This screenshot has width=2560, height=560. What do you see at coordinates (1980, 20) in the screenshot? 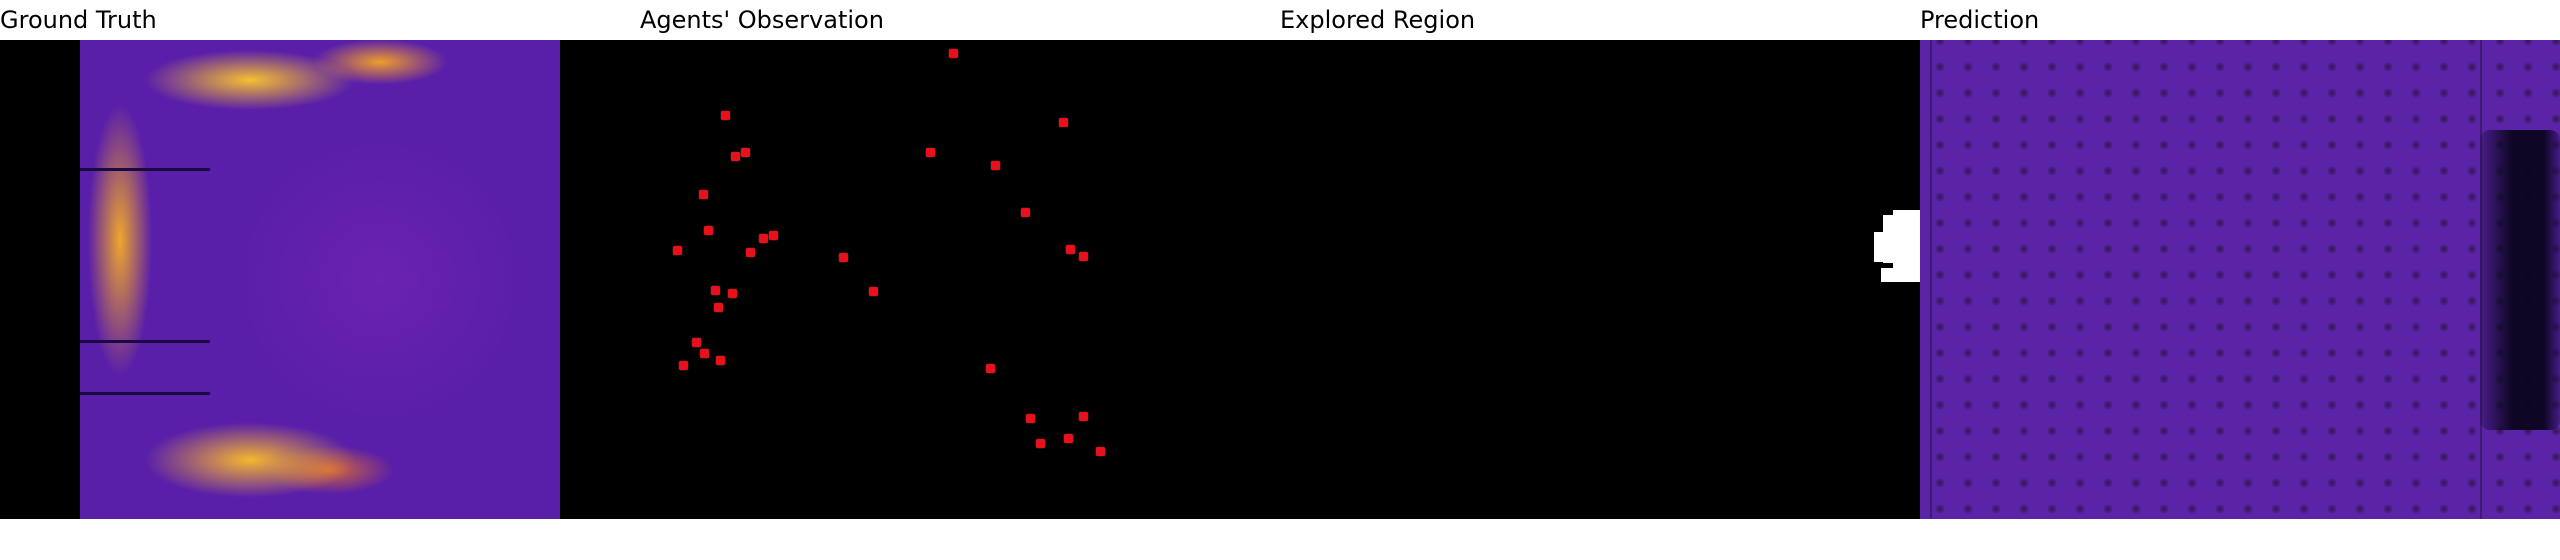
I see `panel-title-prediction: Prediction` at bounding box center [1980, 20].